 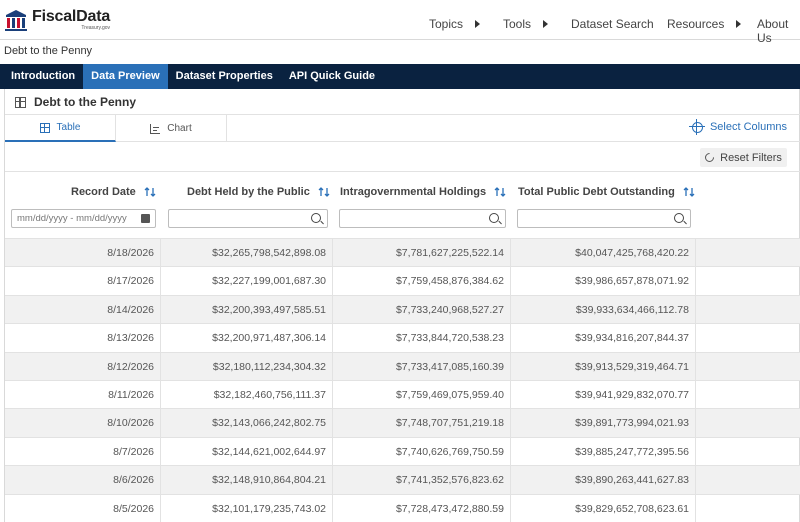 I want to click on fiscaldata-logo: FiscalData Treasury.gov, so click(x=57, y=20).